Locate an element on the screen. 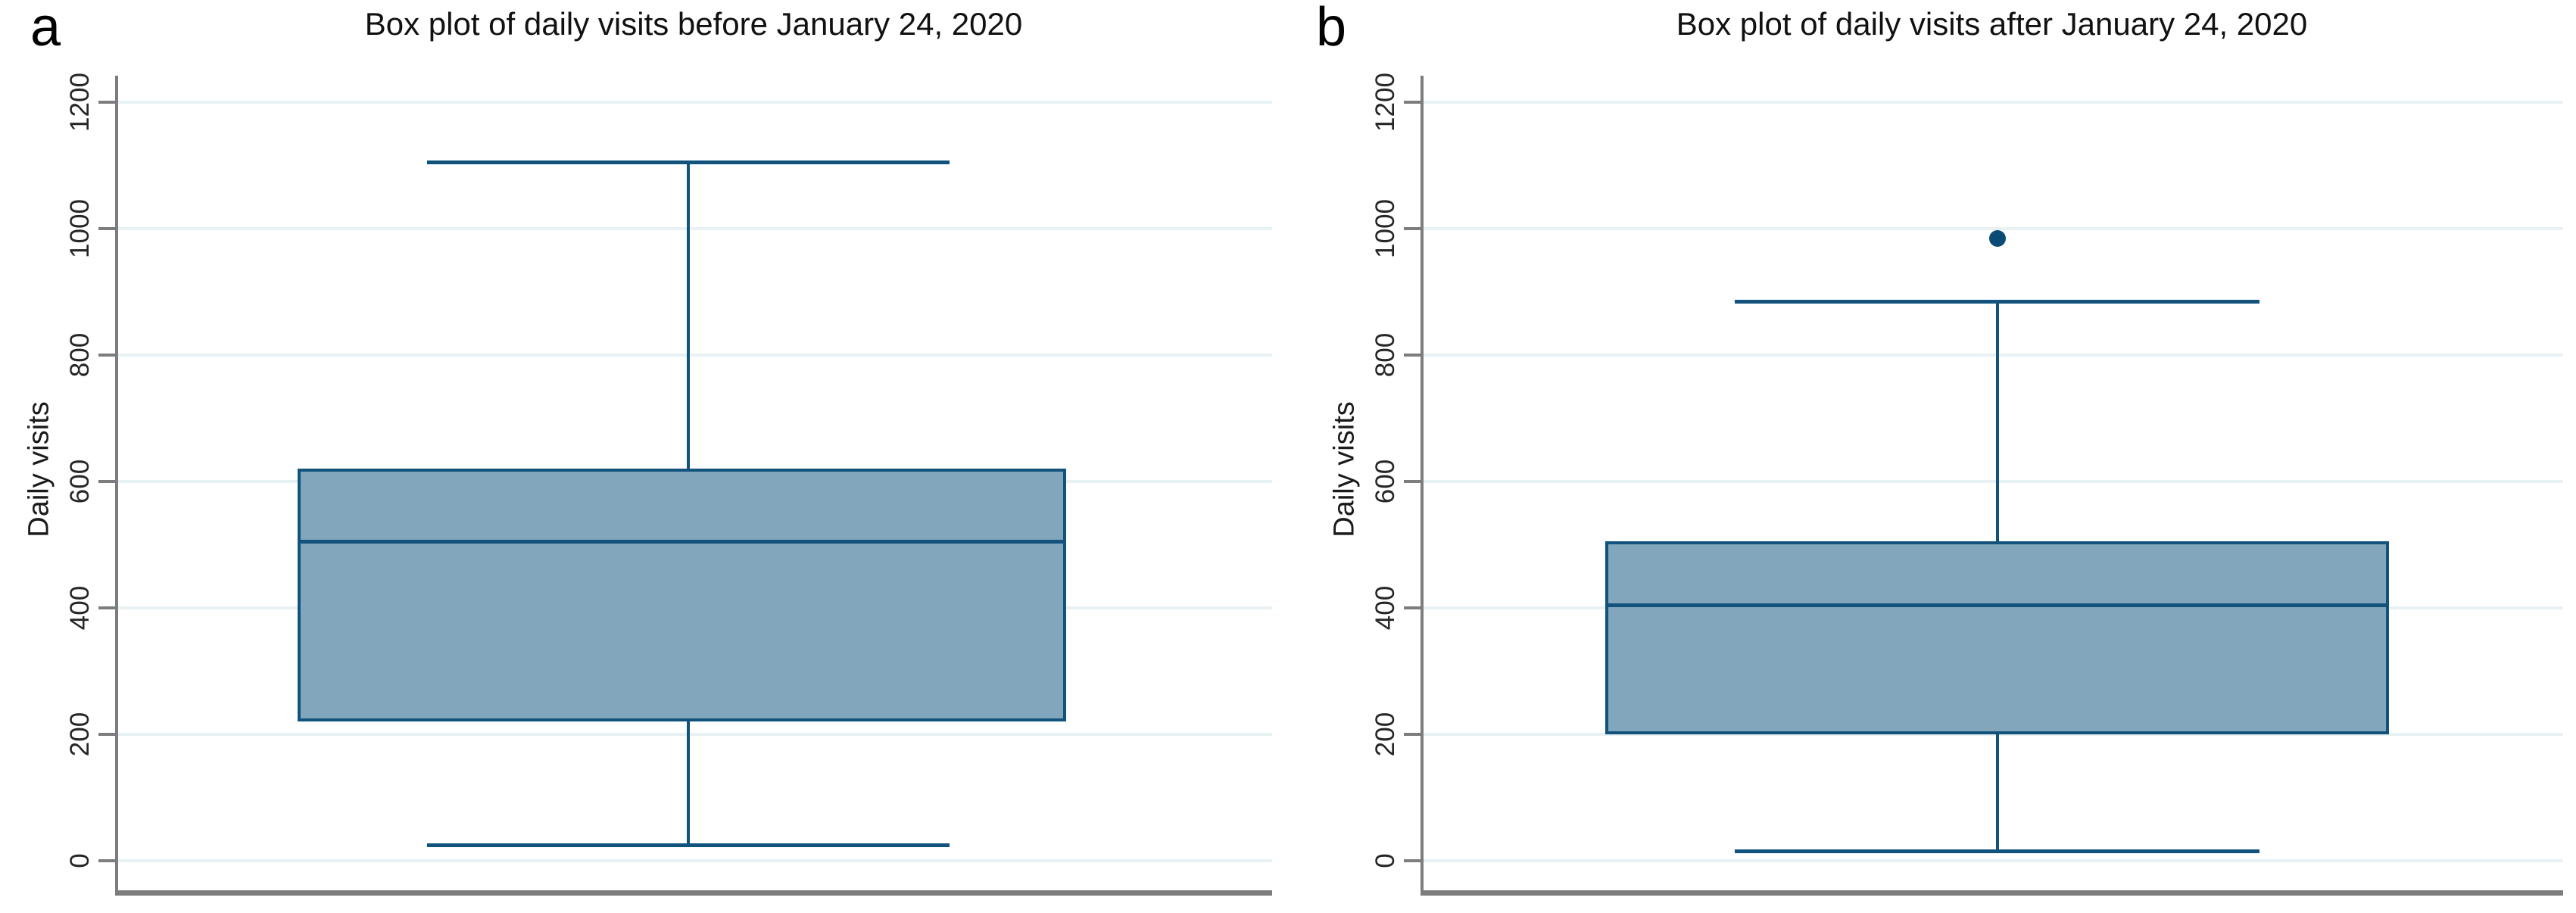  y-tick-label-1000: 1000 is located at coordinates (1385, 229).